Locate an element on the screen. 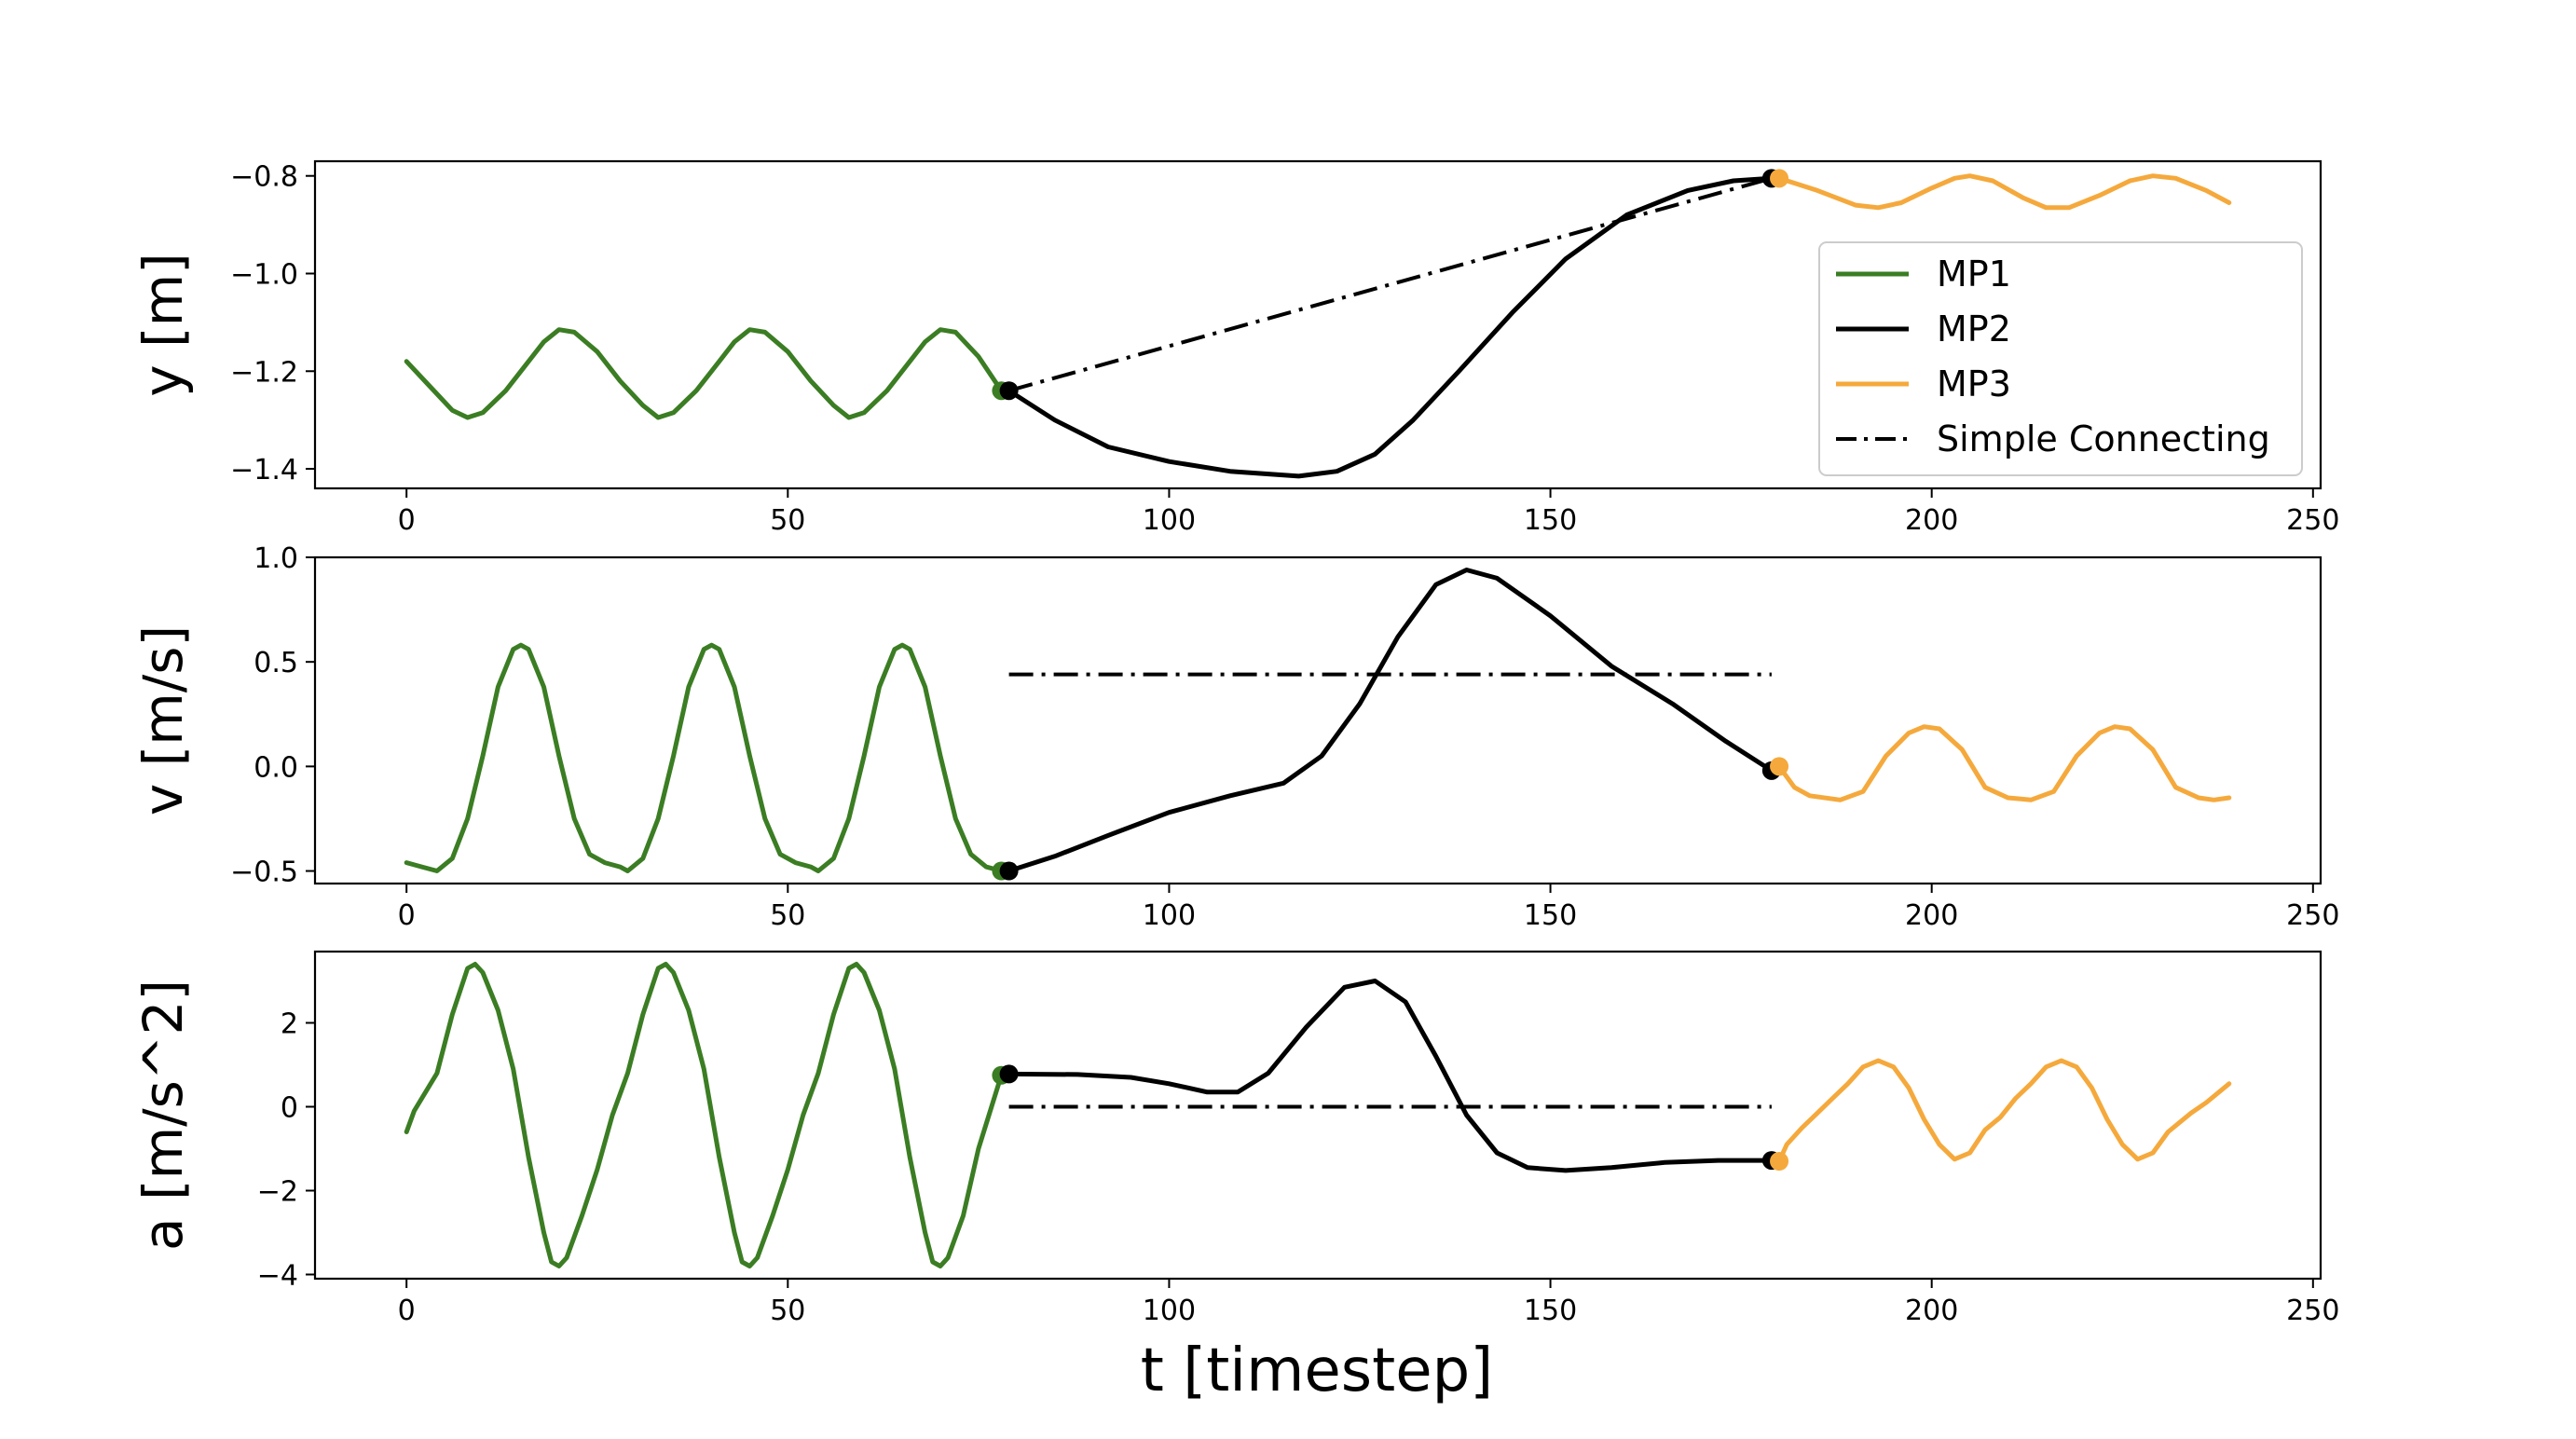 The width and height of the screenshot is (2576, 1439). y-tick-label: −1.2 is located at coordinates (264, 372).